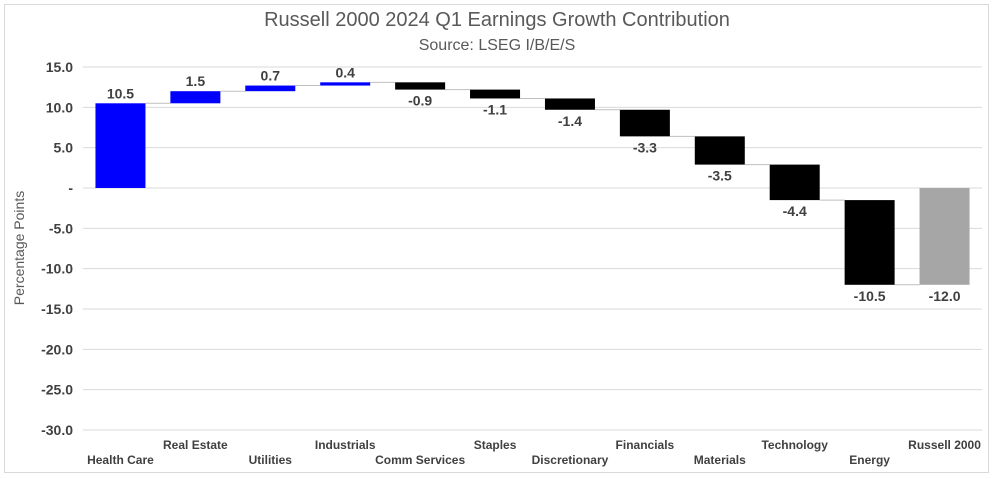 Image resolution: width=995 pixels, height=479 pixels. What do you see at coordinates (944, 445) in the screenshot?
I see `x-tick-label: Russell 2000` at bounding box center [944, 445].